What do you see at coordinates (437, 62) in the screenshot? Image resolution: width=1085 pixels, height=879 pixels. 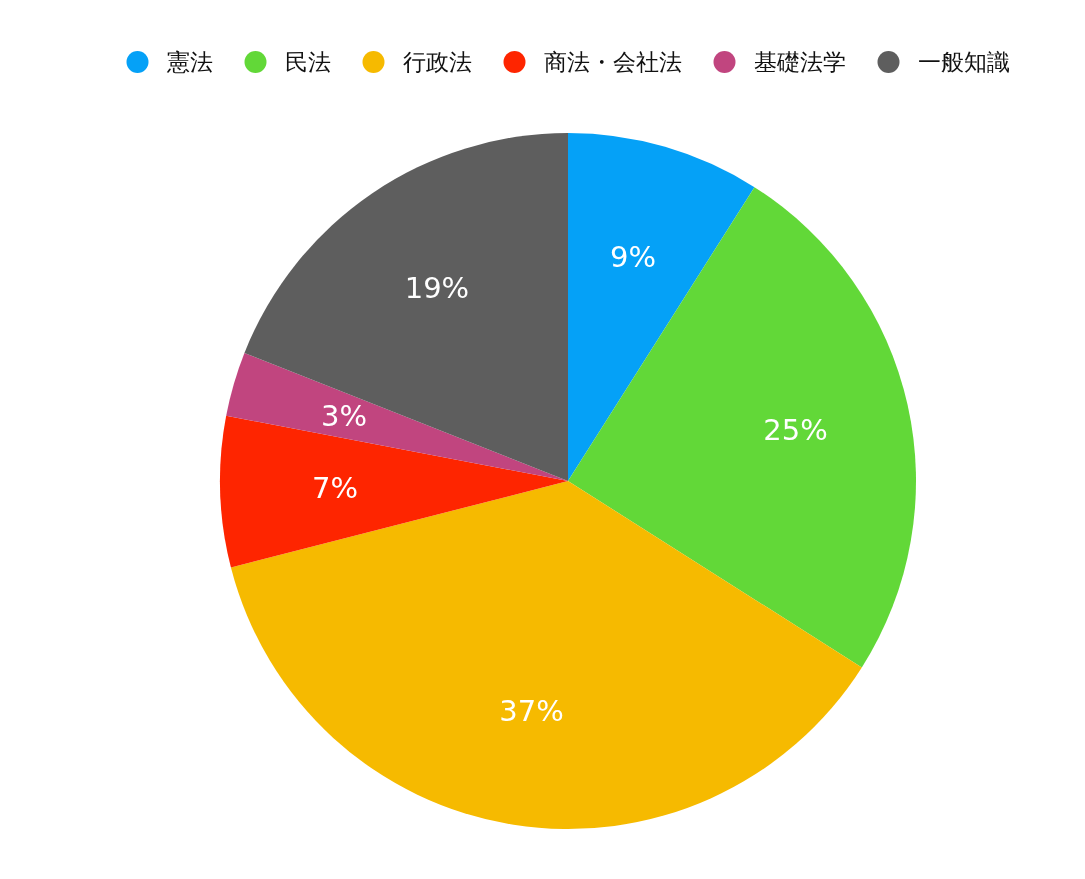 I see `legend-label: 行政法` at bounding box center [437, 62].